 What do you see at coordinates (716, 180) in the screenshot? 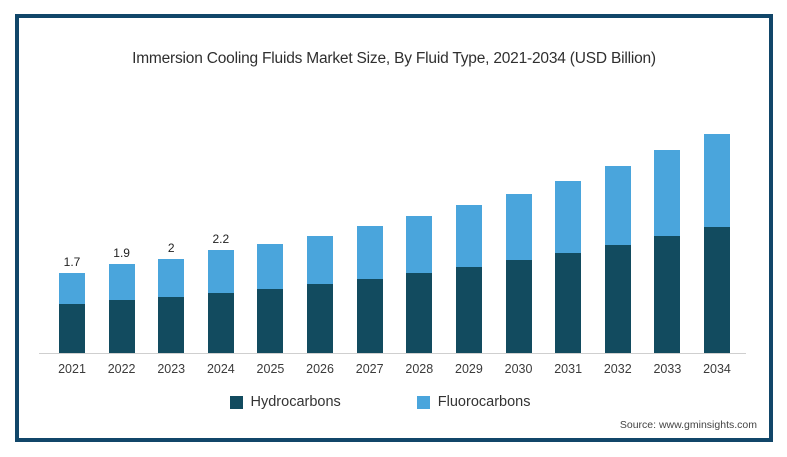
I see `bar-segment-fluorocarbons-2034` at bounding box center [716, 180].